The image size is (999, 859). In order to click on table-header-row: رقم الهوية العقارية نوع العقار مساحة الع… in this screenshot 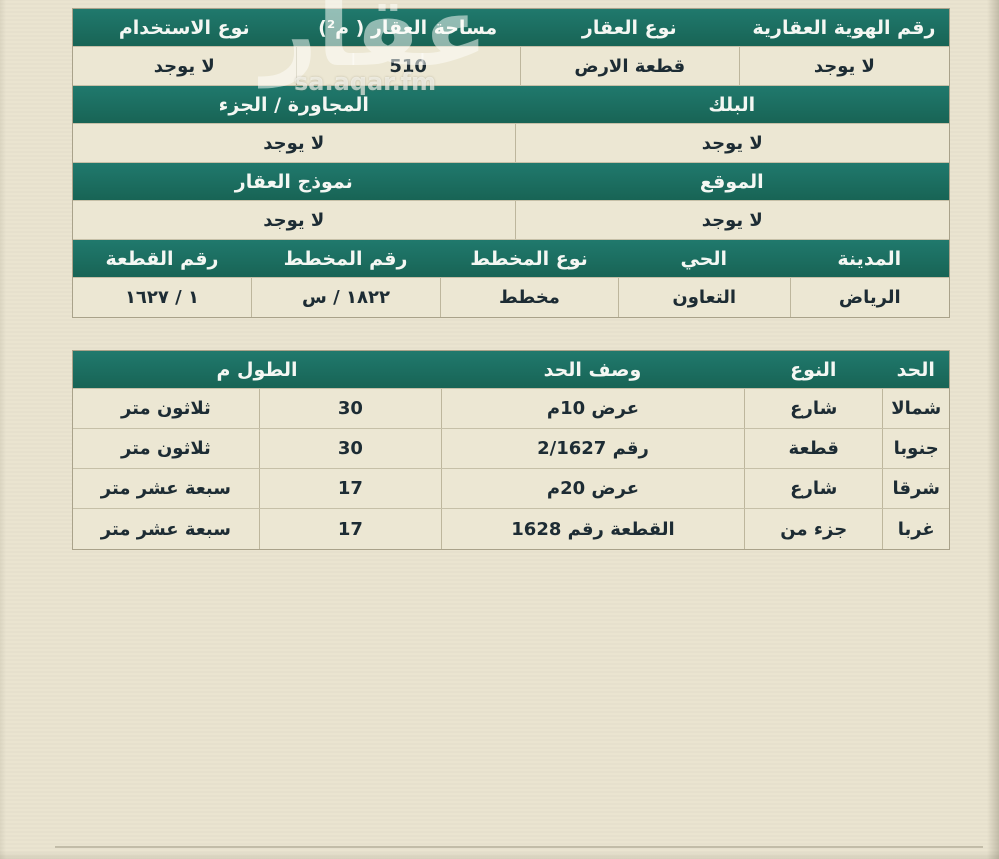, I will do `click(511, 28)`.